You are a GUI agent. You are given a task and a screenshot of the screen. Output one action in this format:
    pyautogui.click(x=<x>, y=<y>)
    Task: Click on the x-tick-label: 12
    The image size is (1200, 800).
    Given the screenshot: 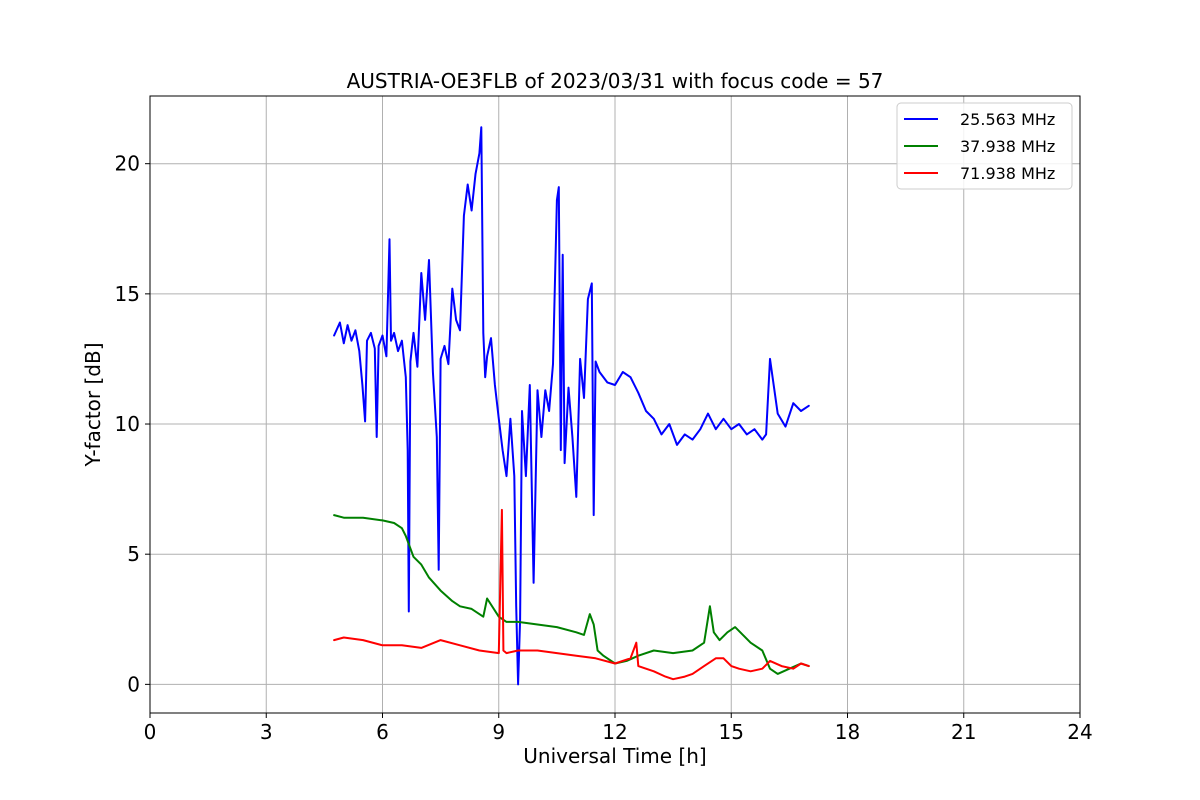 What is the action you would take?
    pyautogui.click(x=614, y=732)
    